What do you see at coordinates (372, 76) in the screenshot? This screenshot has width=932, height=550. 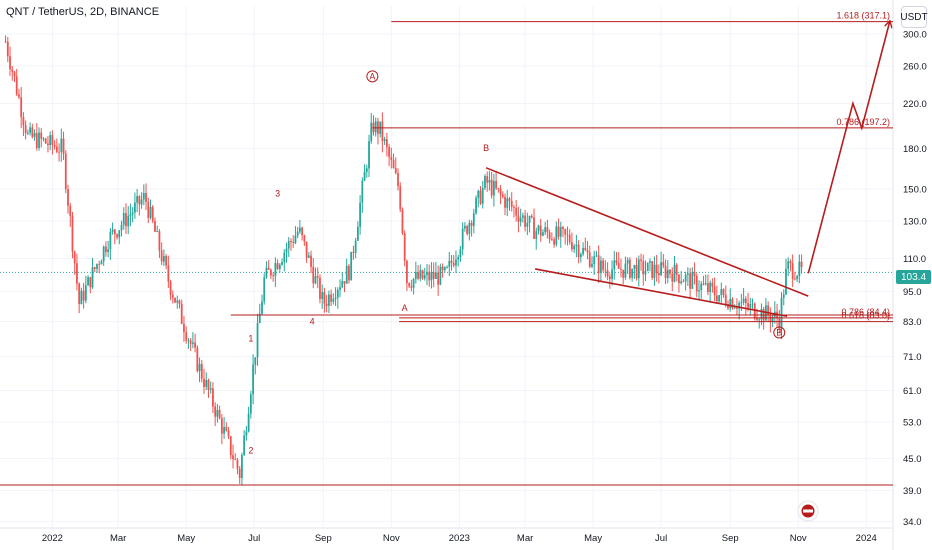 I see `wave-circle` at bounding box center [372, 76].